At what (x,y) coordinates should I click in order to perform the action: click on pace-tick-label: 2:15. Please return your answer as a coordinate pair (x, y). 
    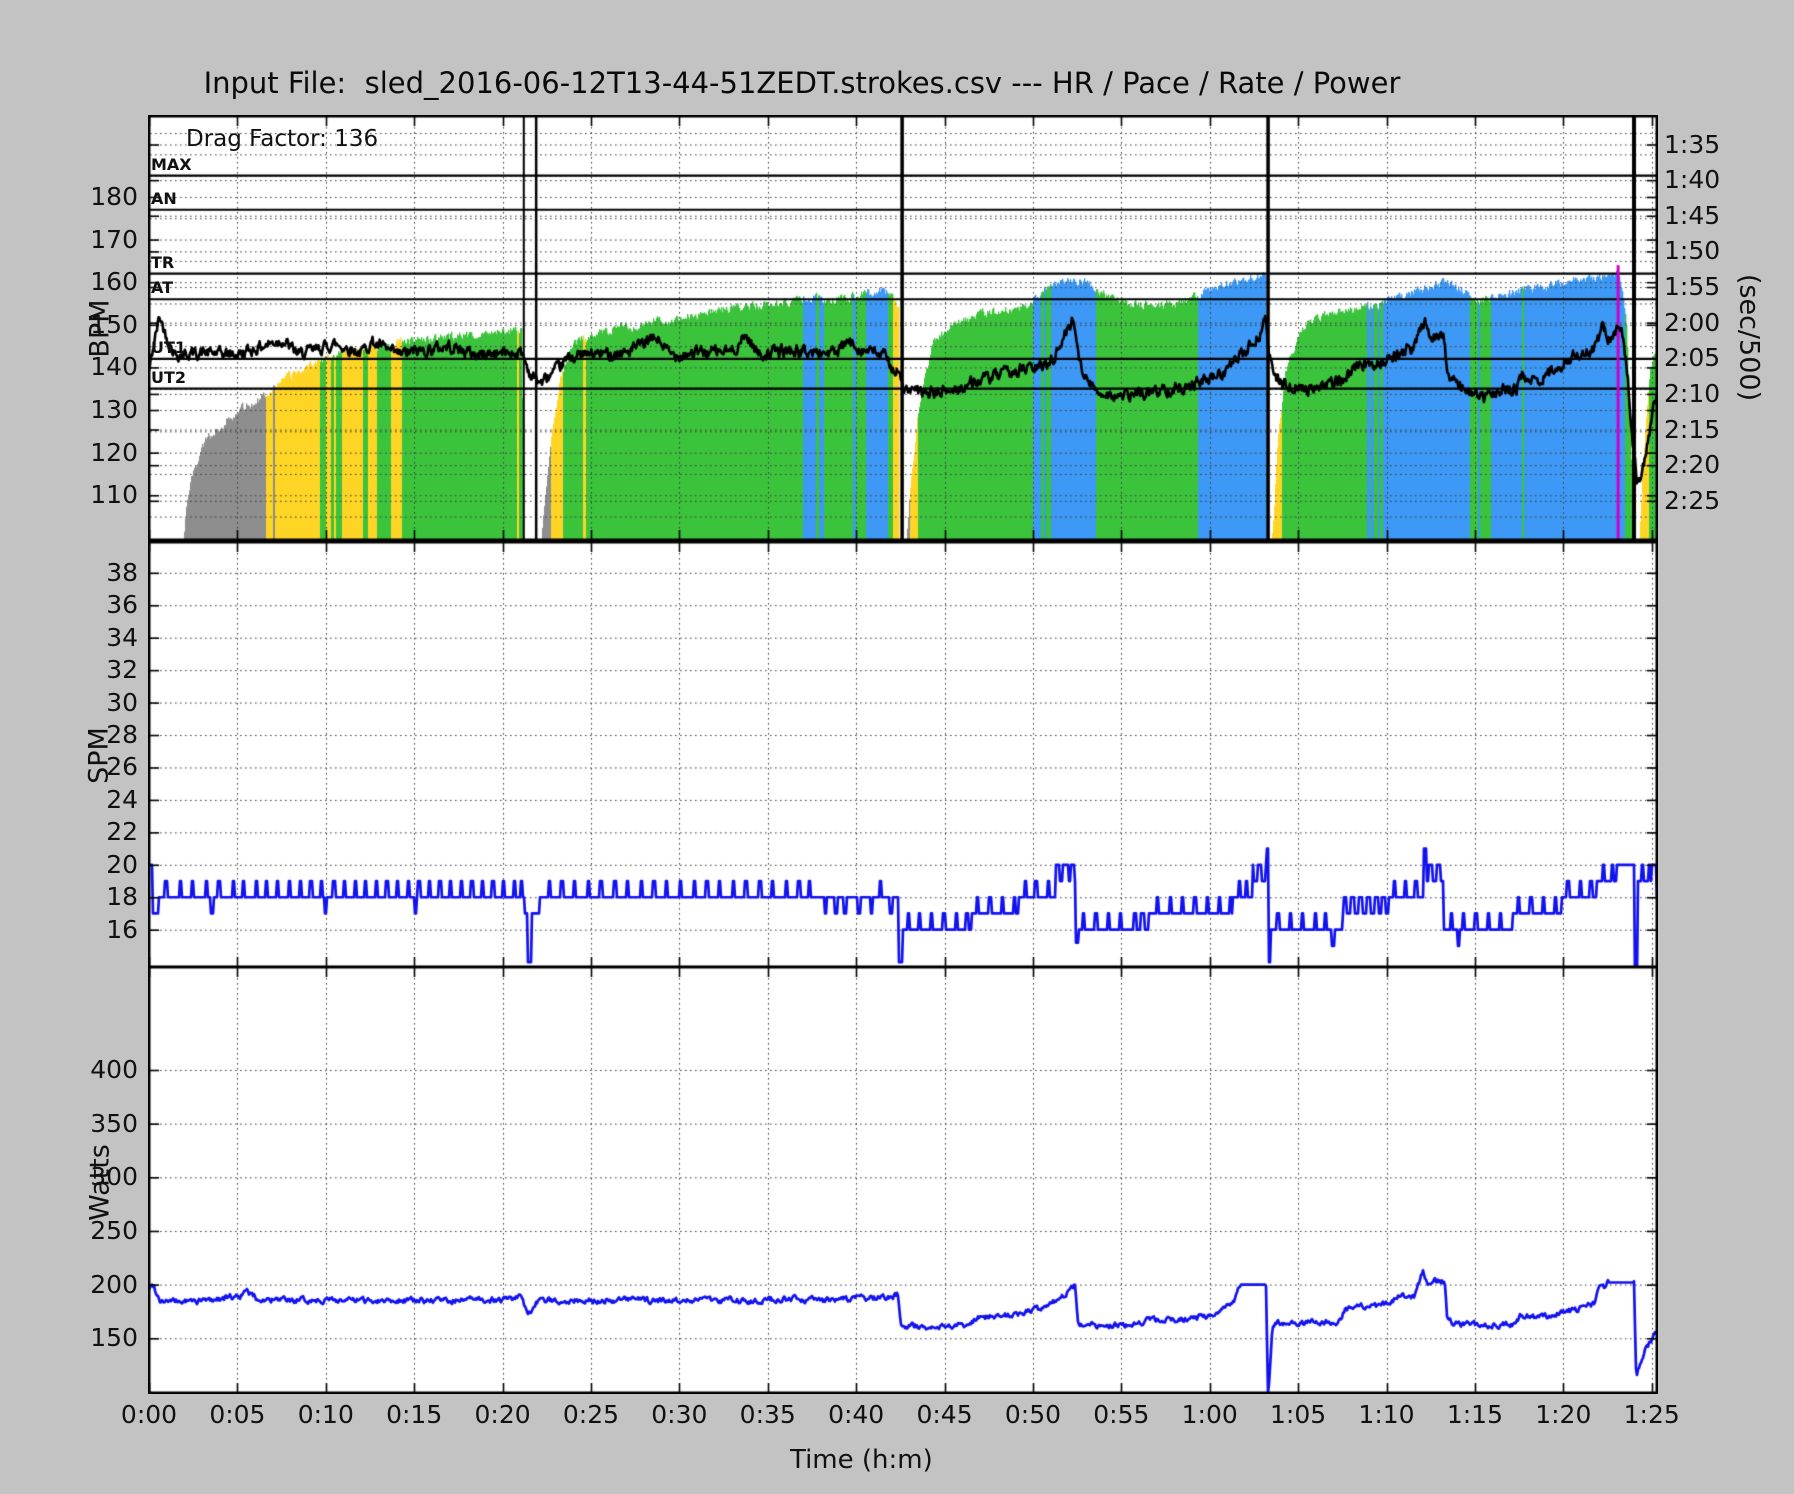
    Looking at the image, I should click on (1692, 429).